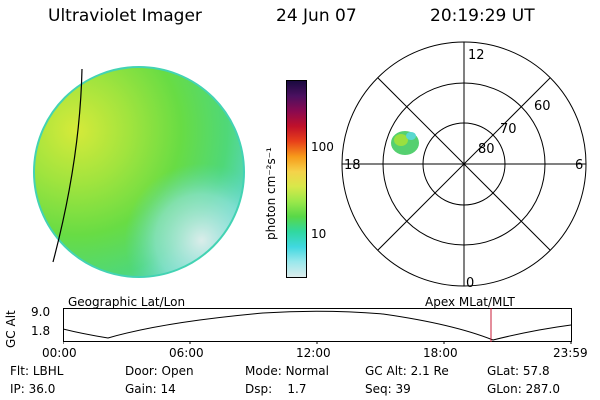 The image size is (600, 400). Describe the element at coordinates (486, 149) in the screenshot. I see `lat-label-80: 80` at that location.